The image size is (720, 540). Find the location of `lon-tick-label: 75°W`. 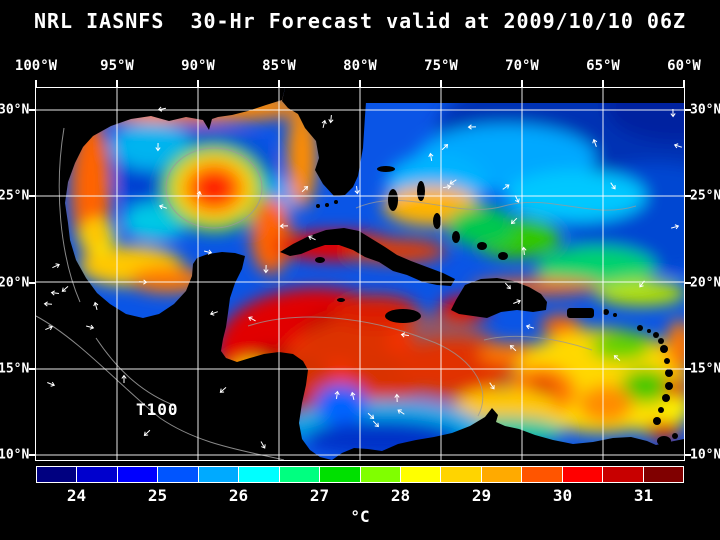

lon-tick-label: 75°W is located at coordinates (441, 66).